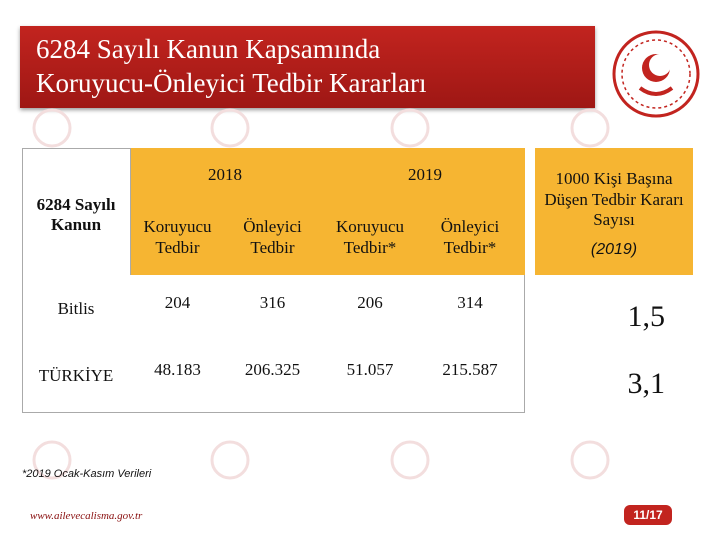 This screenshot has height=540, width=720. Describe the element at coordinates (425, 174) in the screenshot. I see `year-header: 2019` at that location.